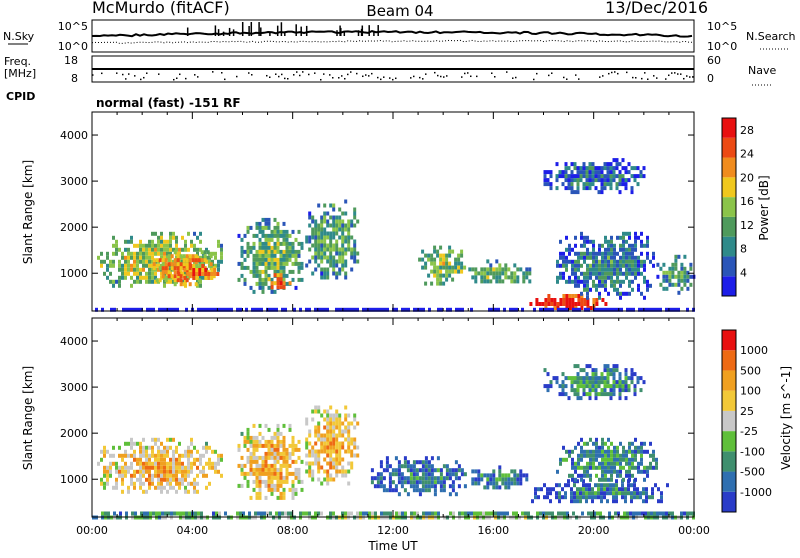  Describe the element at coordinates (161, 8) in the screenshot. I see `station-title: McMurdo (fitACF)` at that location.